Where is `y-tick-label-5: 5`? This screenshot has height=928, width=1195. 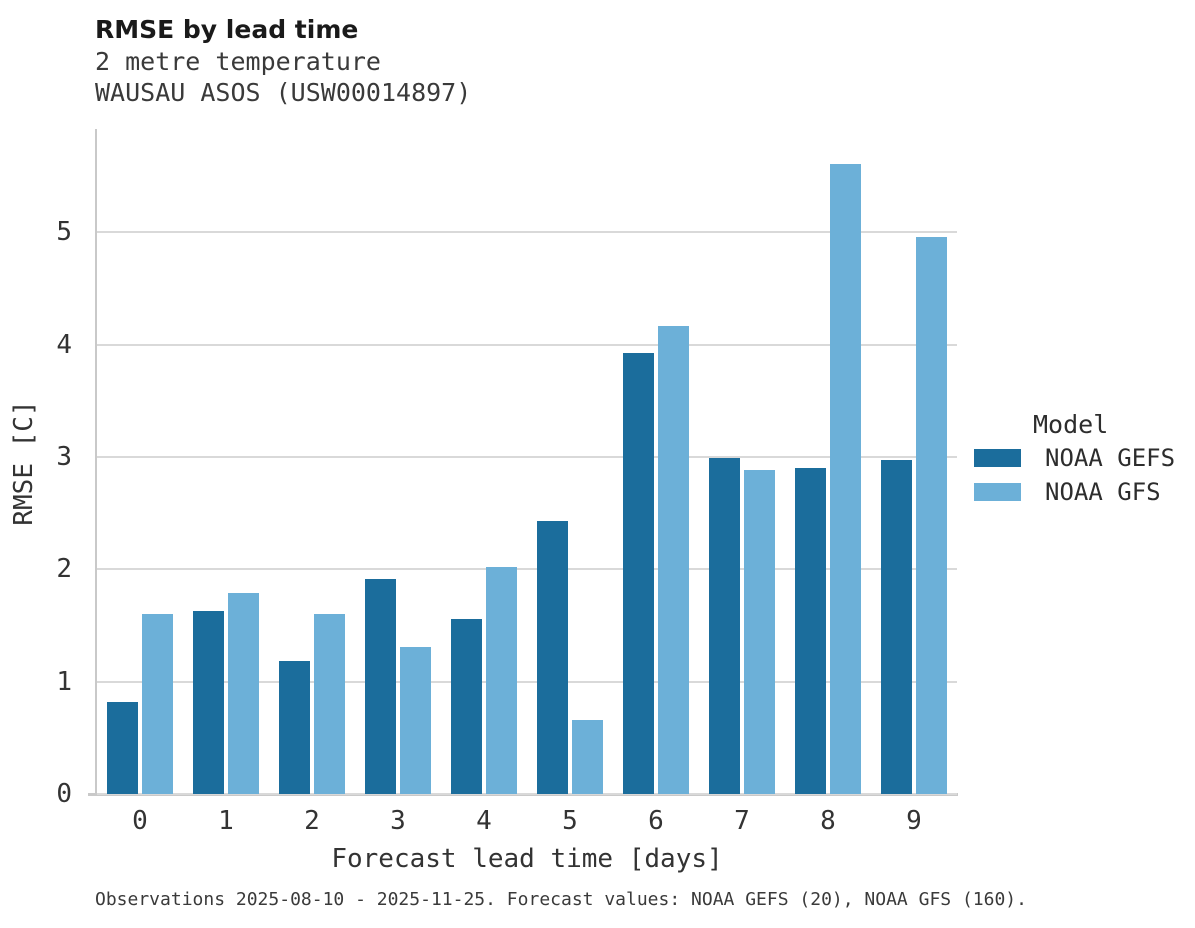 y-tick-label-5: 5 is located at coordinates (64, 232).